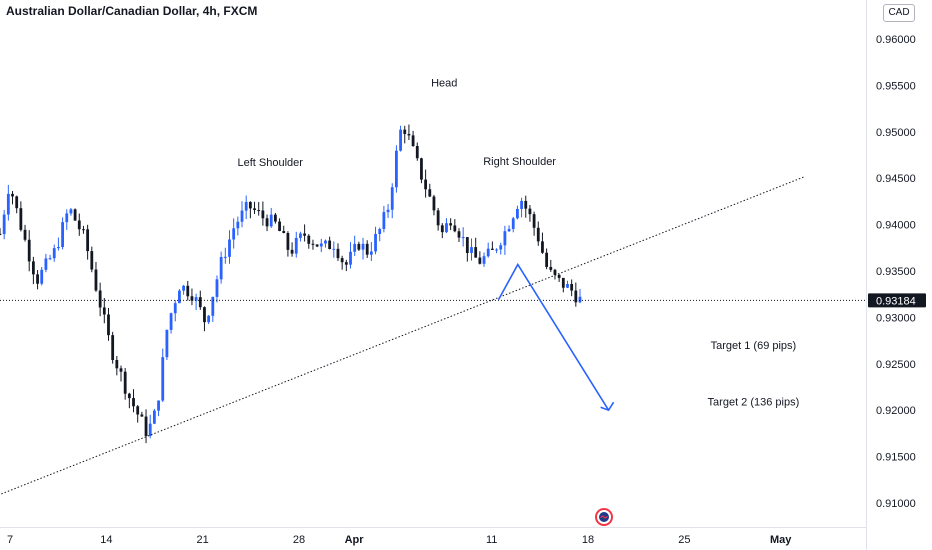 The width and height of the screenshot is (932, 550). What do you see at coordinates (270, 163) in the screenshot?
I see `chart-annotation: Left Shoulder` at bounding box center [270, 163].